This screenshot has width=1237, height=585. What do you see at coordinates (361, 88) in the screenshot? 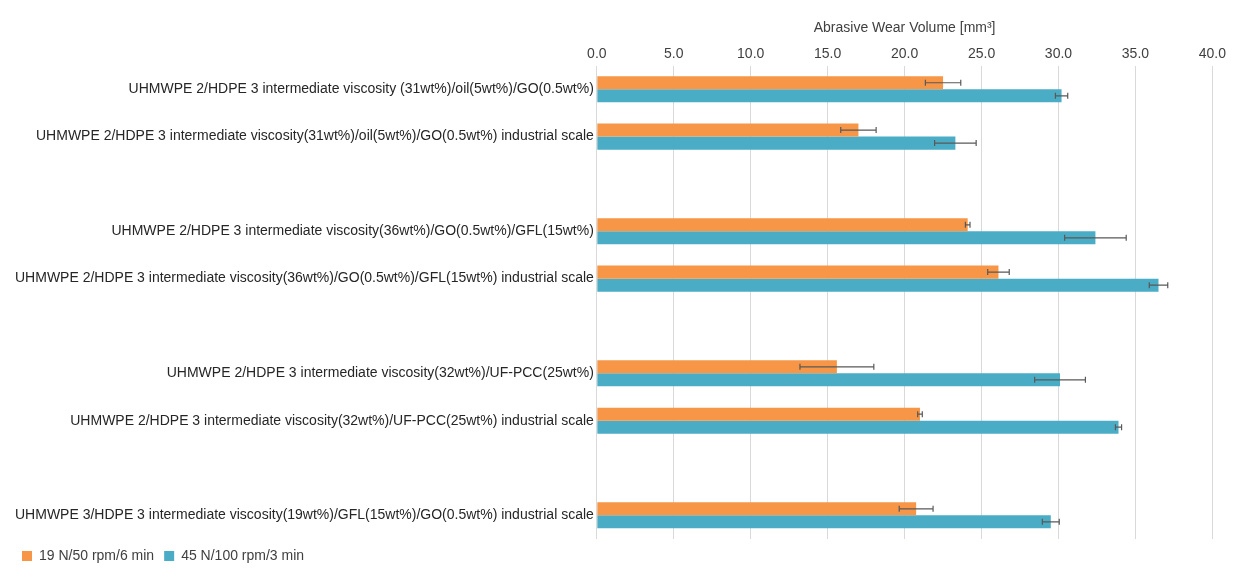
I see `y-tick-label: UHMWPE 2/HDPE 3 intermediate viscosity (31wt%)/oil(5wt%)/GO(0.5wt%)` at bounding box center [361, 88].